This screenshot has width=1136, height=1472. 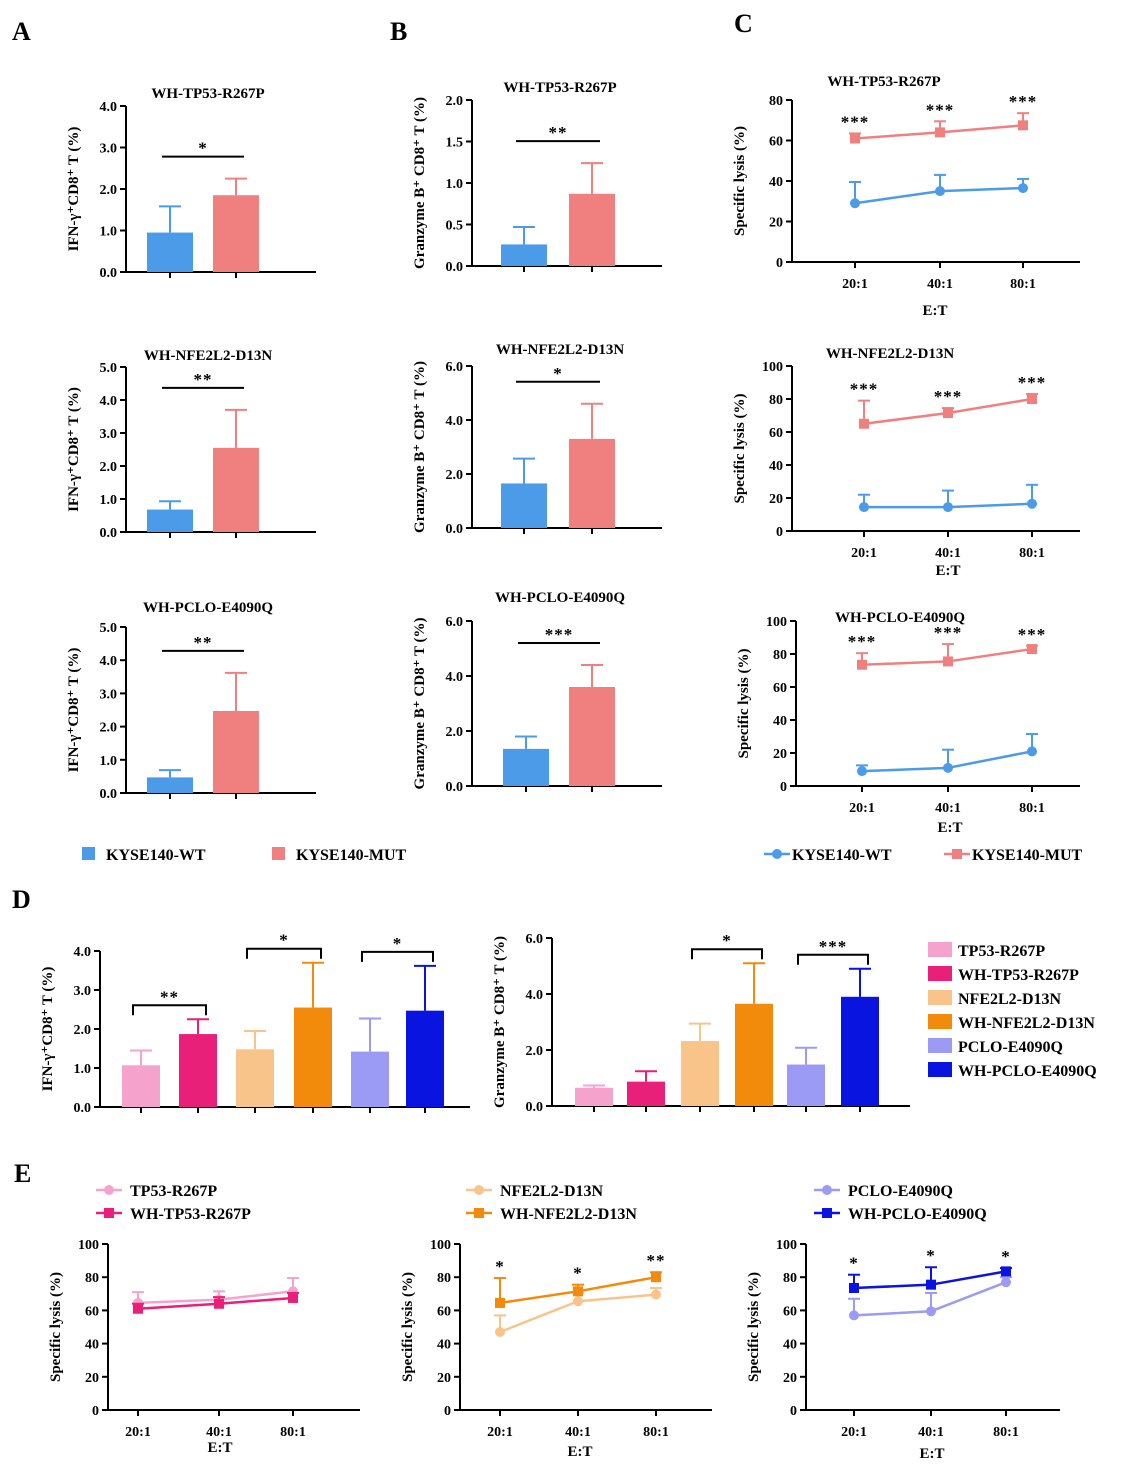 I want to click on panel-label-A: A, so click(x=21, y=31).